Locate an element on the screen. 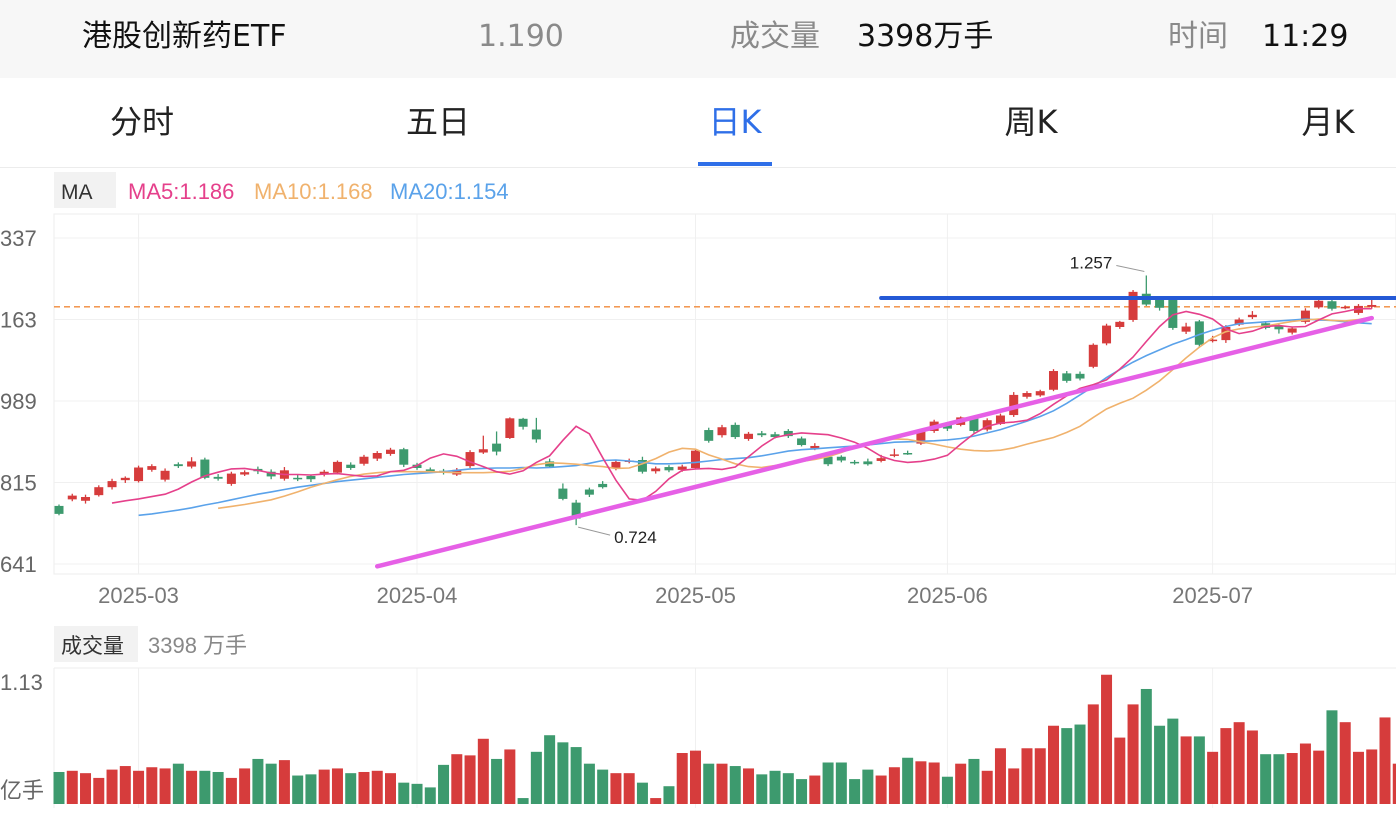  ma-legend-ma10: MA10:1.168 is located at coordinates (313, 191).